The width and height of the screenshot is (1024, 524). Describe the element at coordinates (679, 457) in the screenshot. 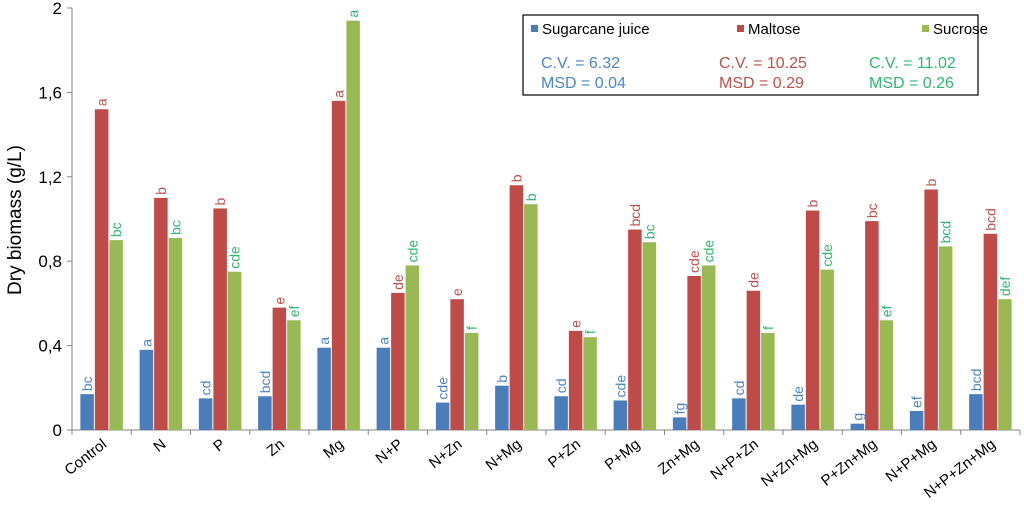

I see `x-tick-label: Zn+Mg` at that location.